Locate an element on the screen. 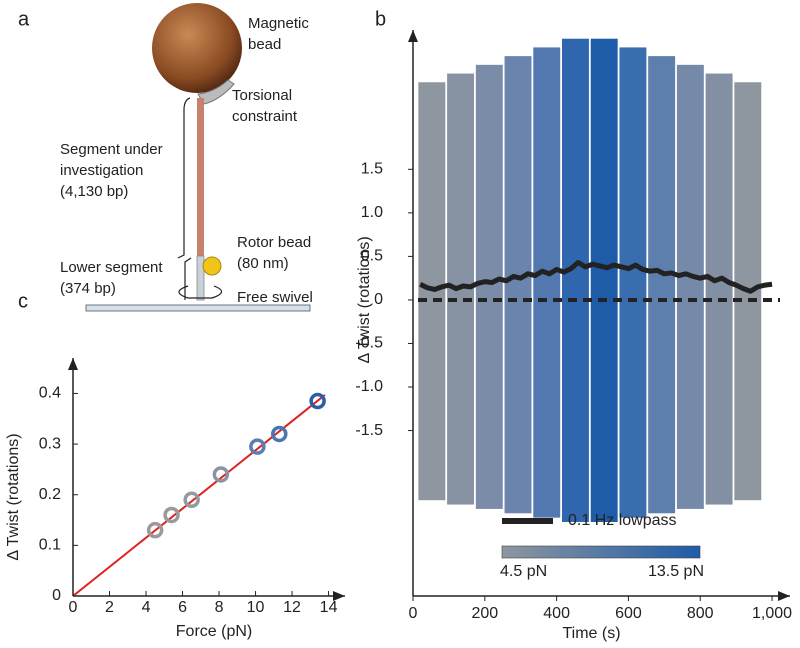 Image resolution: width=800 pixels, height=648 pixels. panel-label: a is located at coordinates (24, 19).